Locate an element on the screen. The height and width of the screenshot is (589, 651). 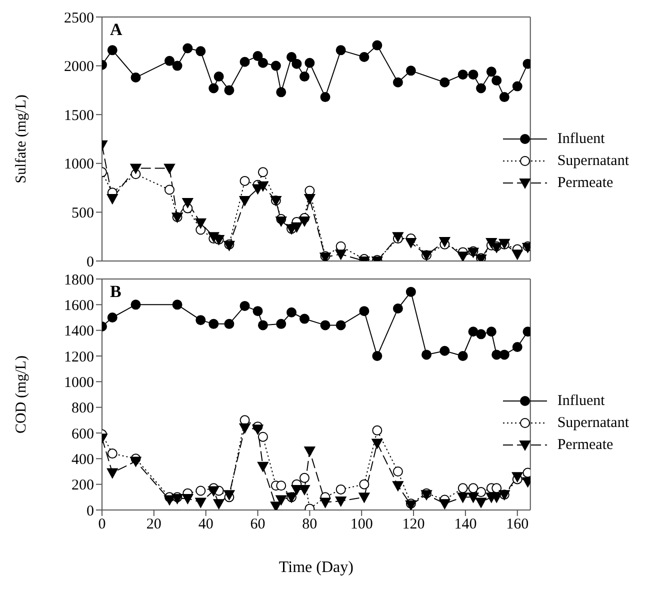
y-axis-title: Sulfate (mg/L) is located at coordinates (21, 139).